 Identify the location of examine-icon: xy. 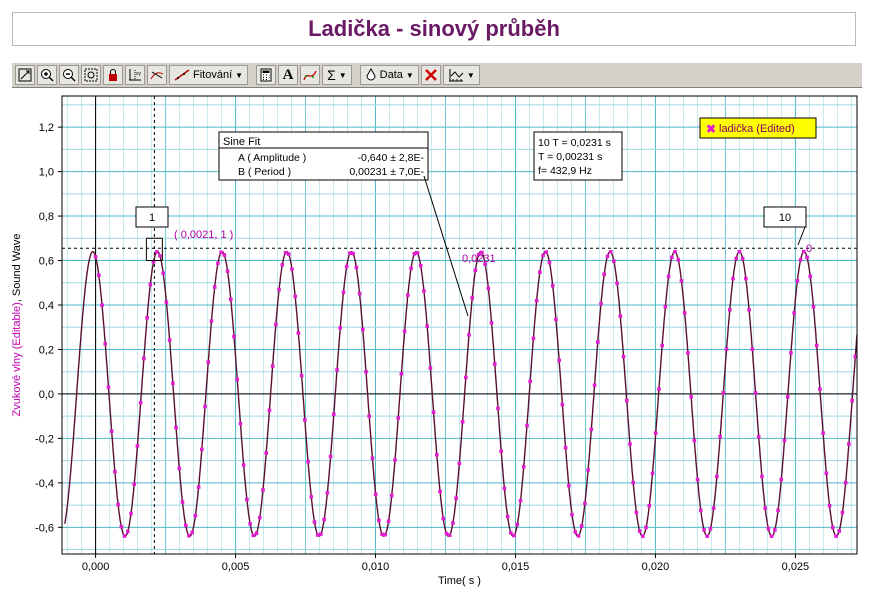
(135, 75).